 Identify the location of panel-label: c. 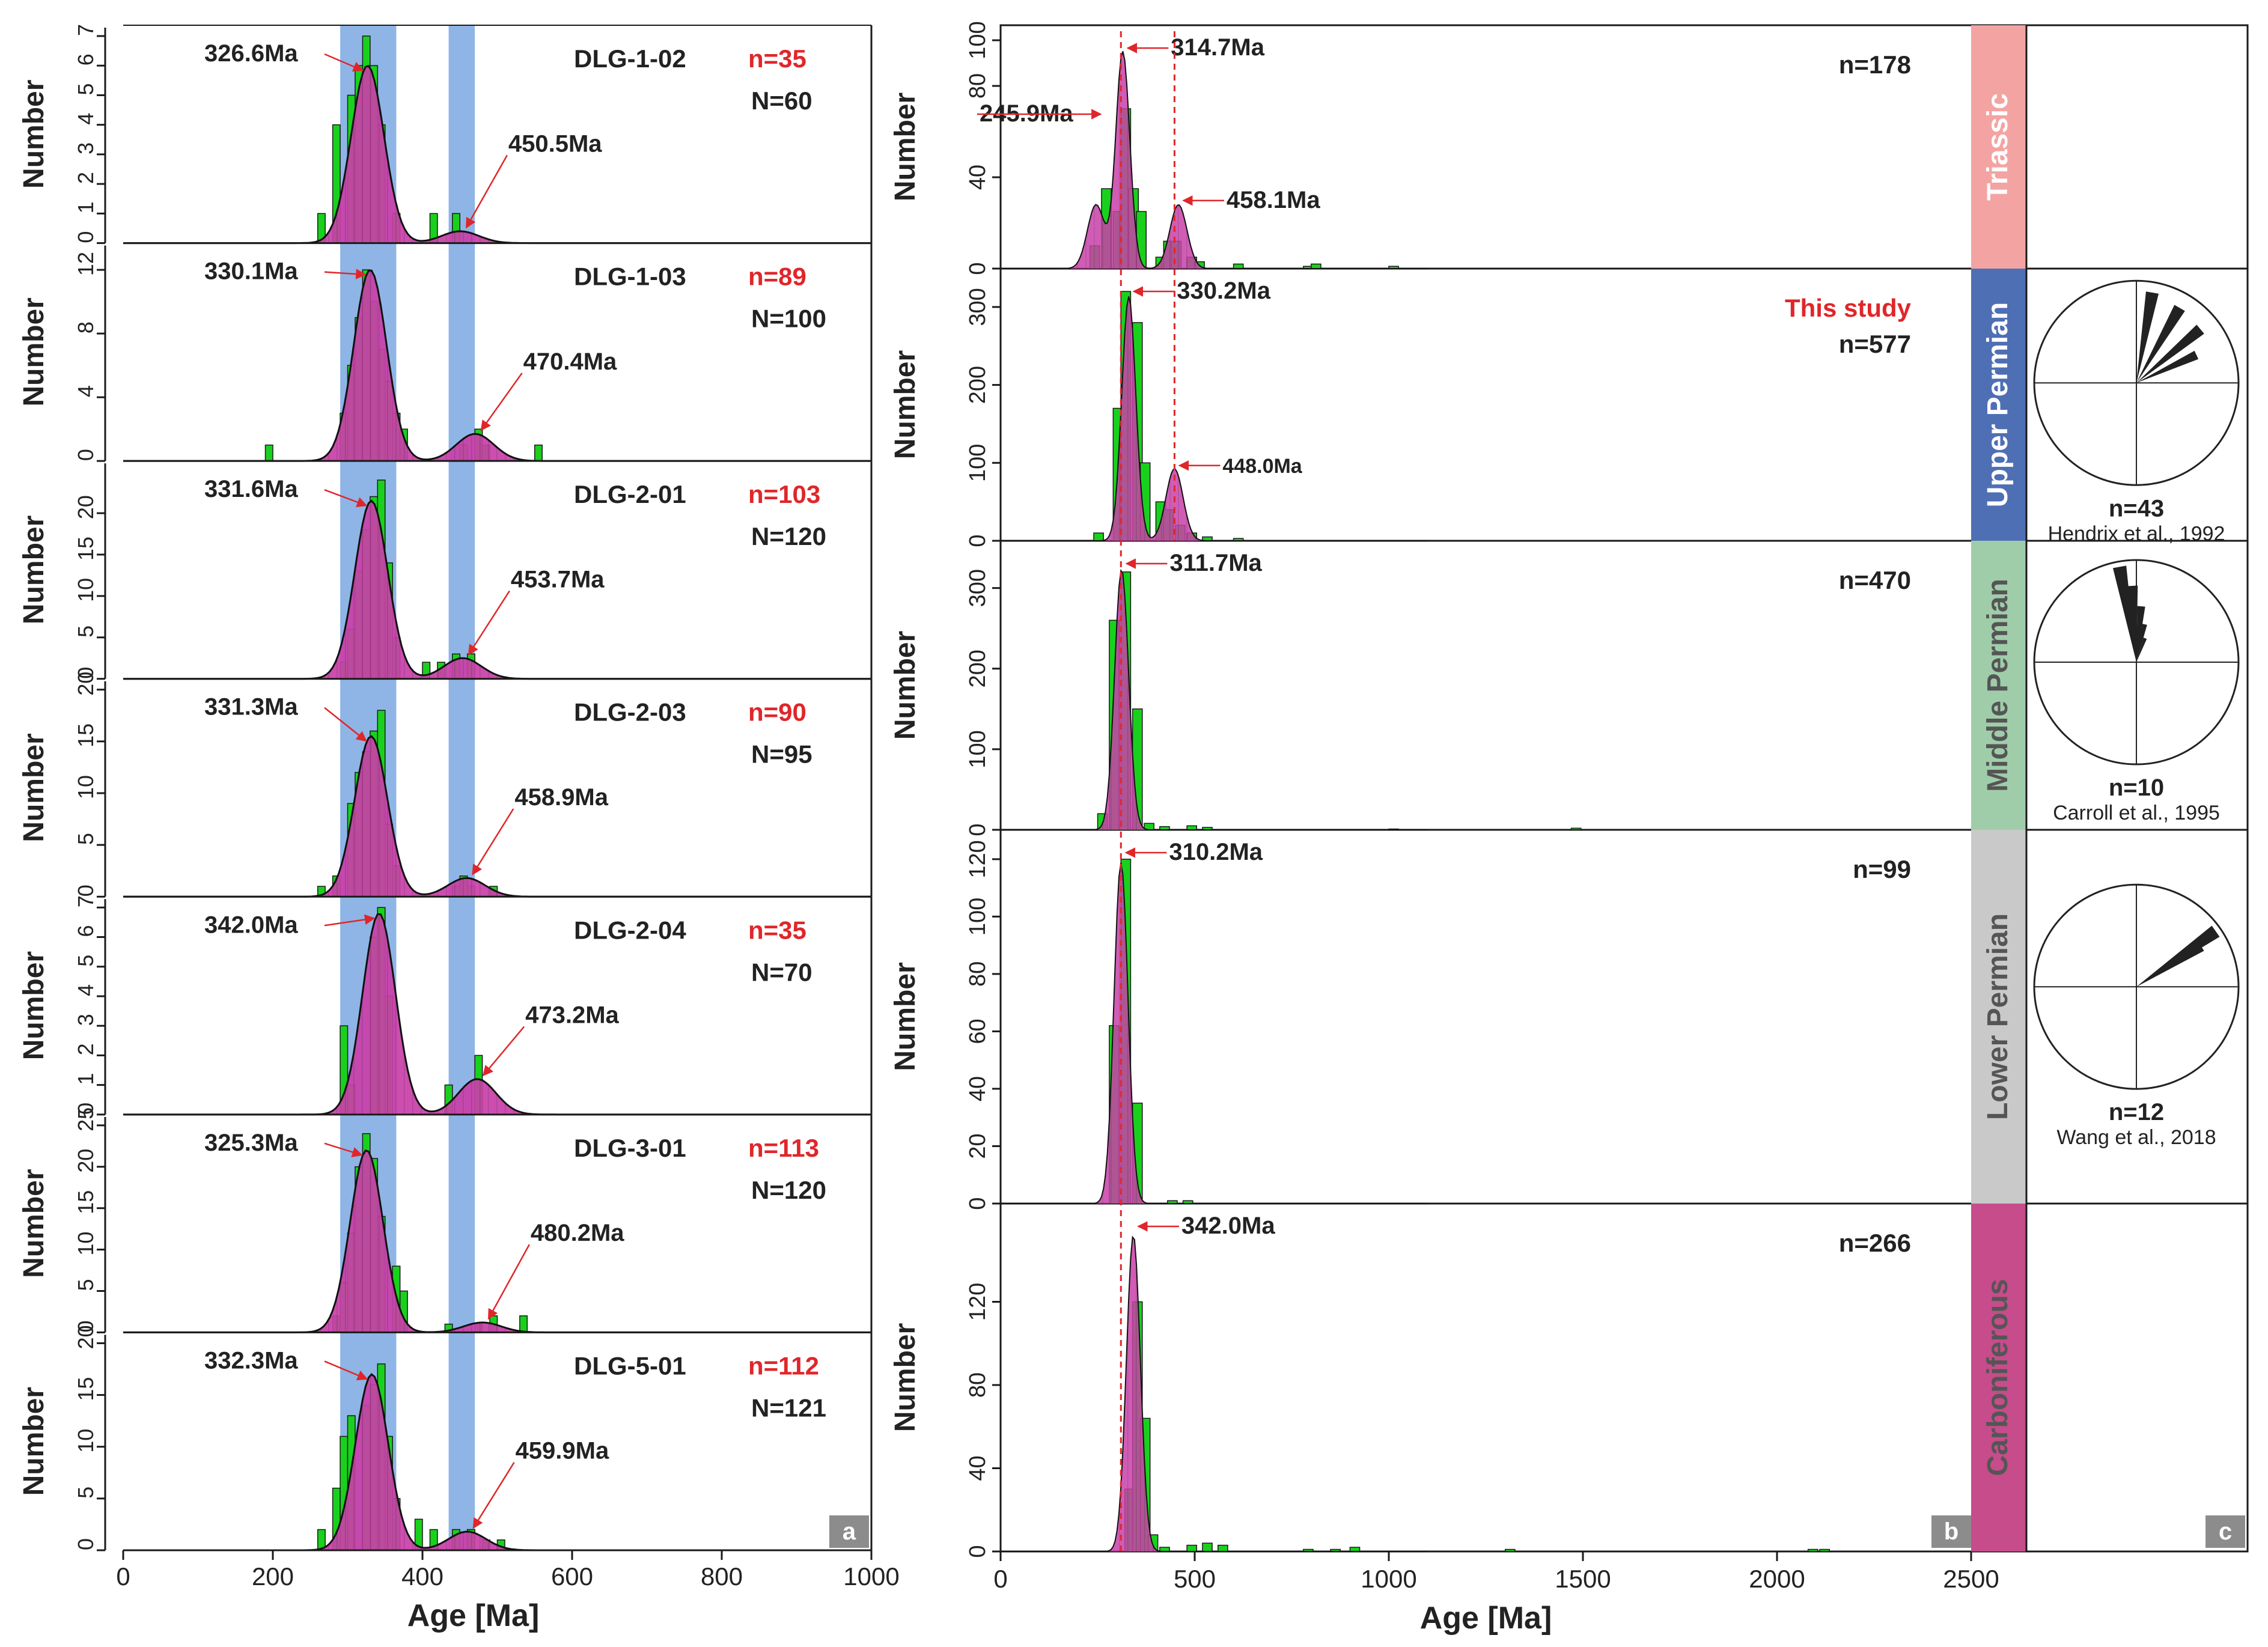
(2225, 1531).